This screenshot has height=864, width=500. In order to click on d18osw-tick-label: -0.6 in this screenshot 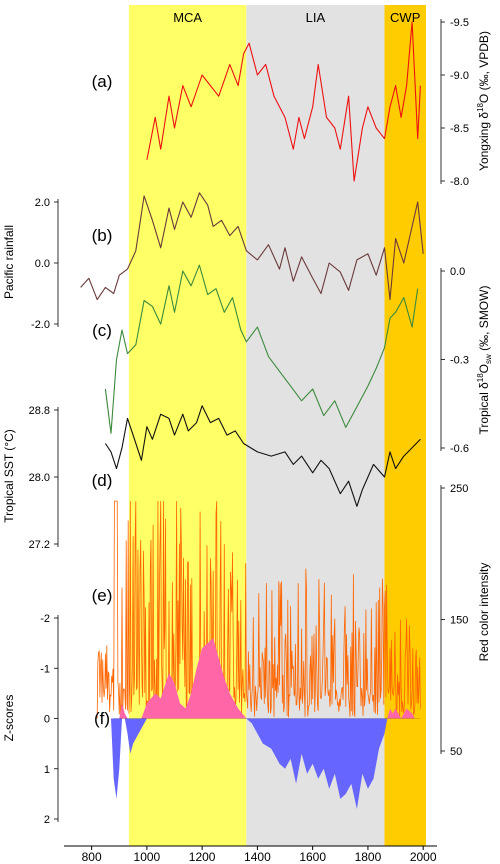, I will do `click(459, 449)`.